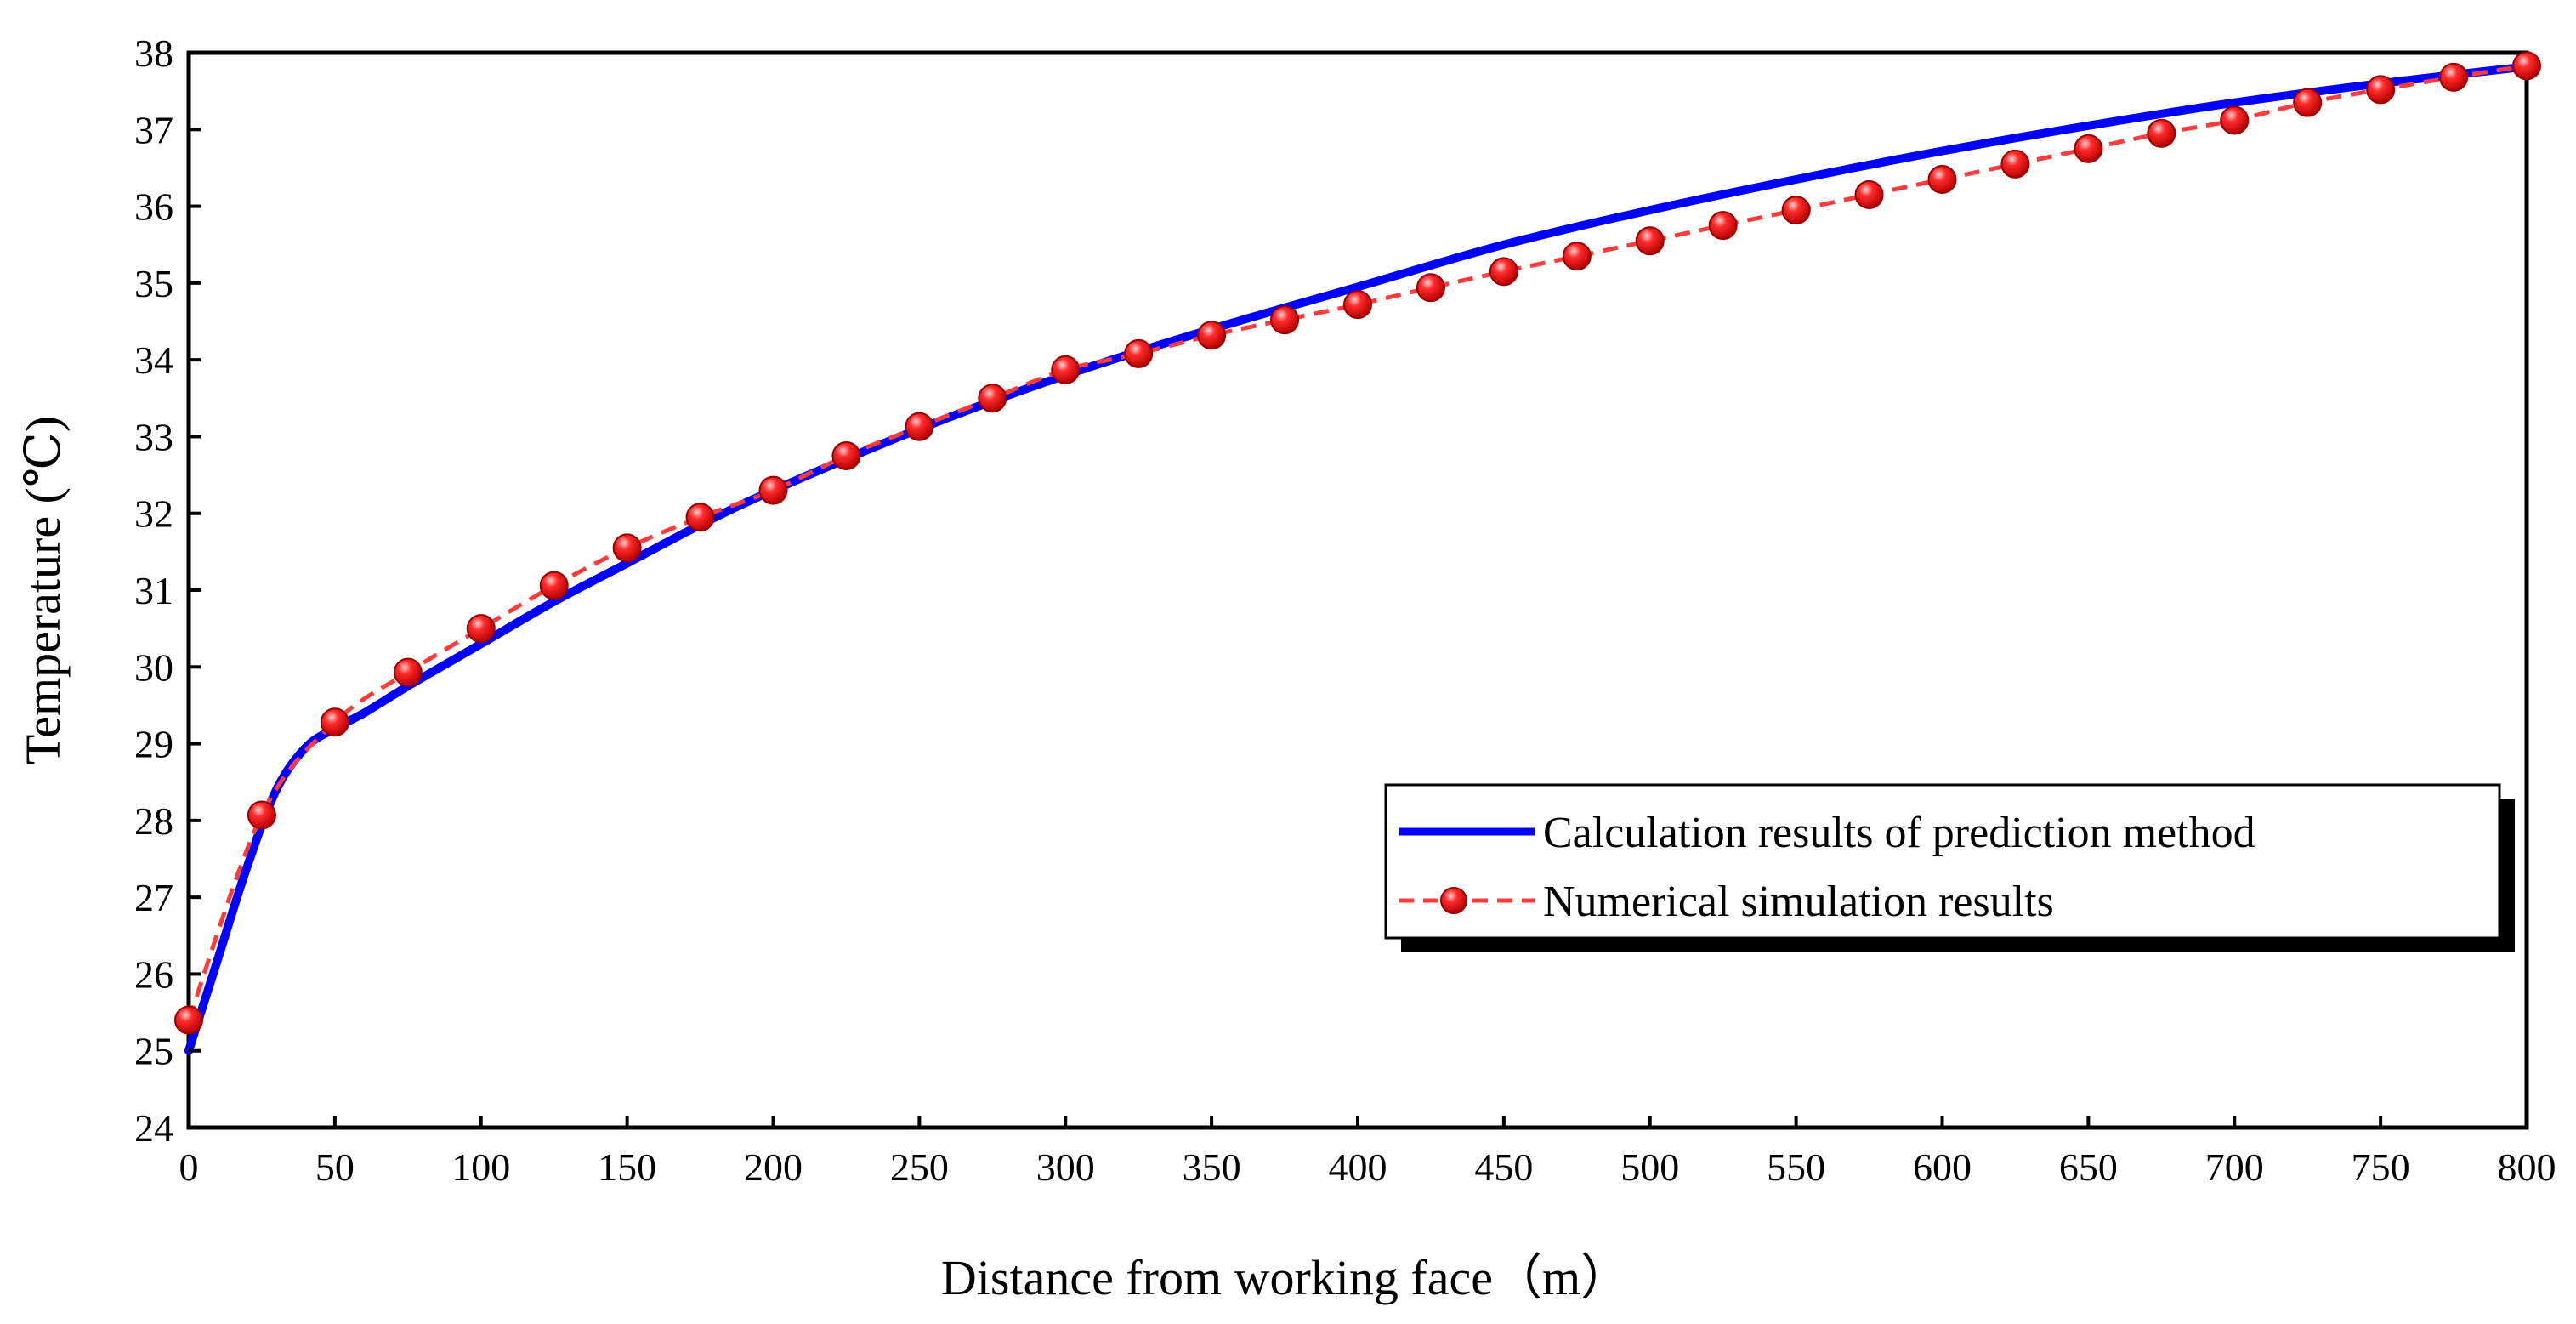 This screenshot has width=2576, height=1324. What do you see at coordinates (2381, 1167) in the screenshot?
I see `x-tick-label: 750` at bounding box center [2381, 1167].